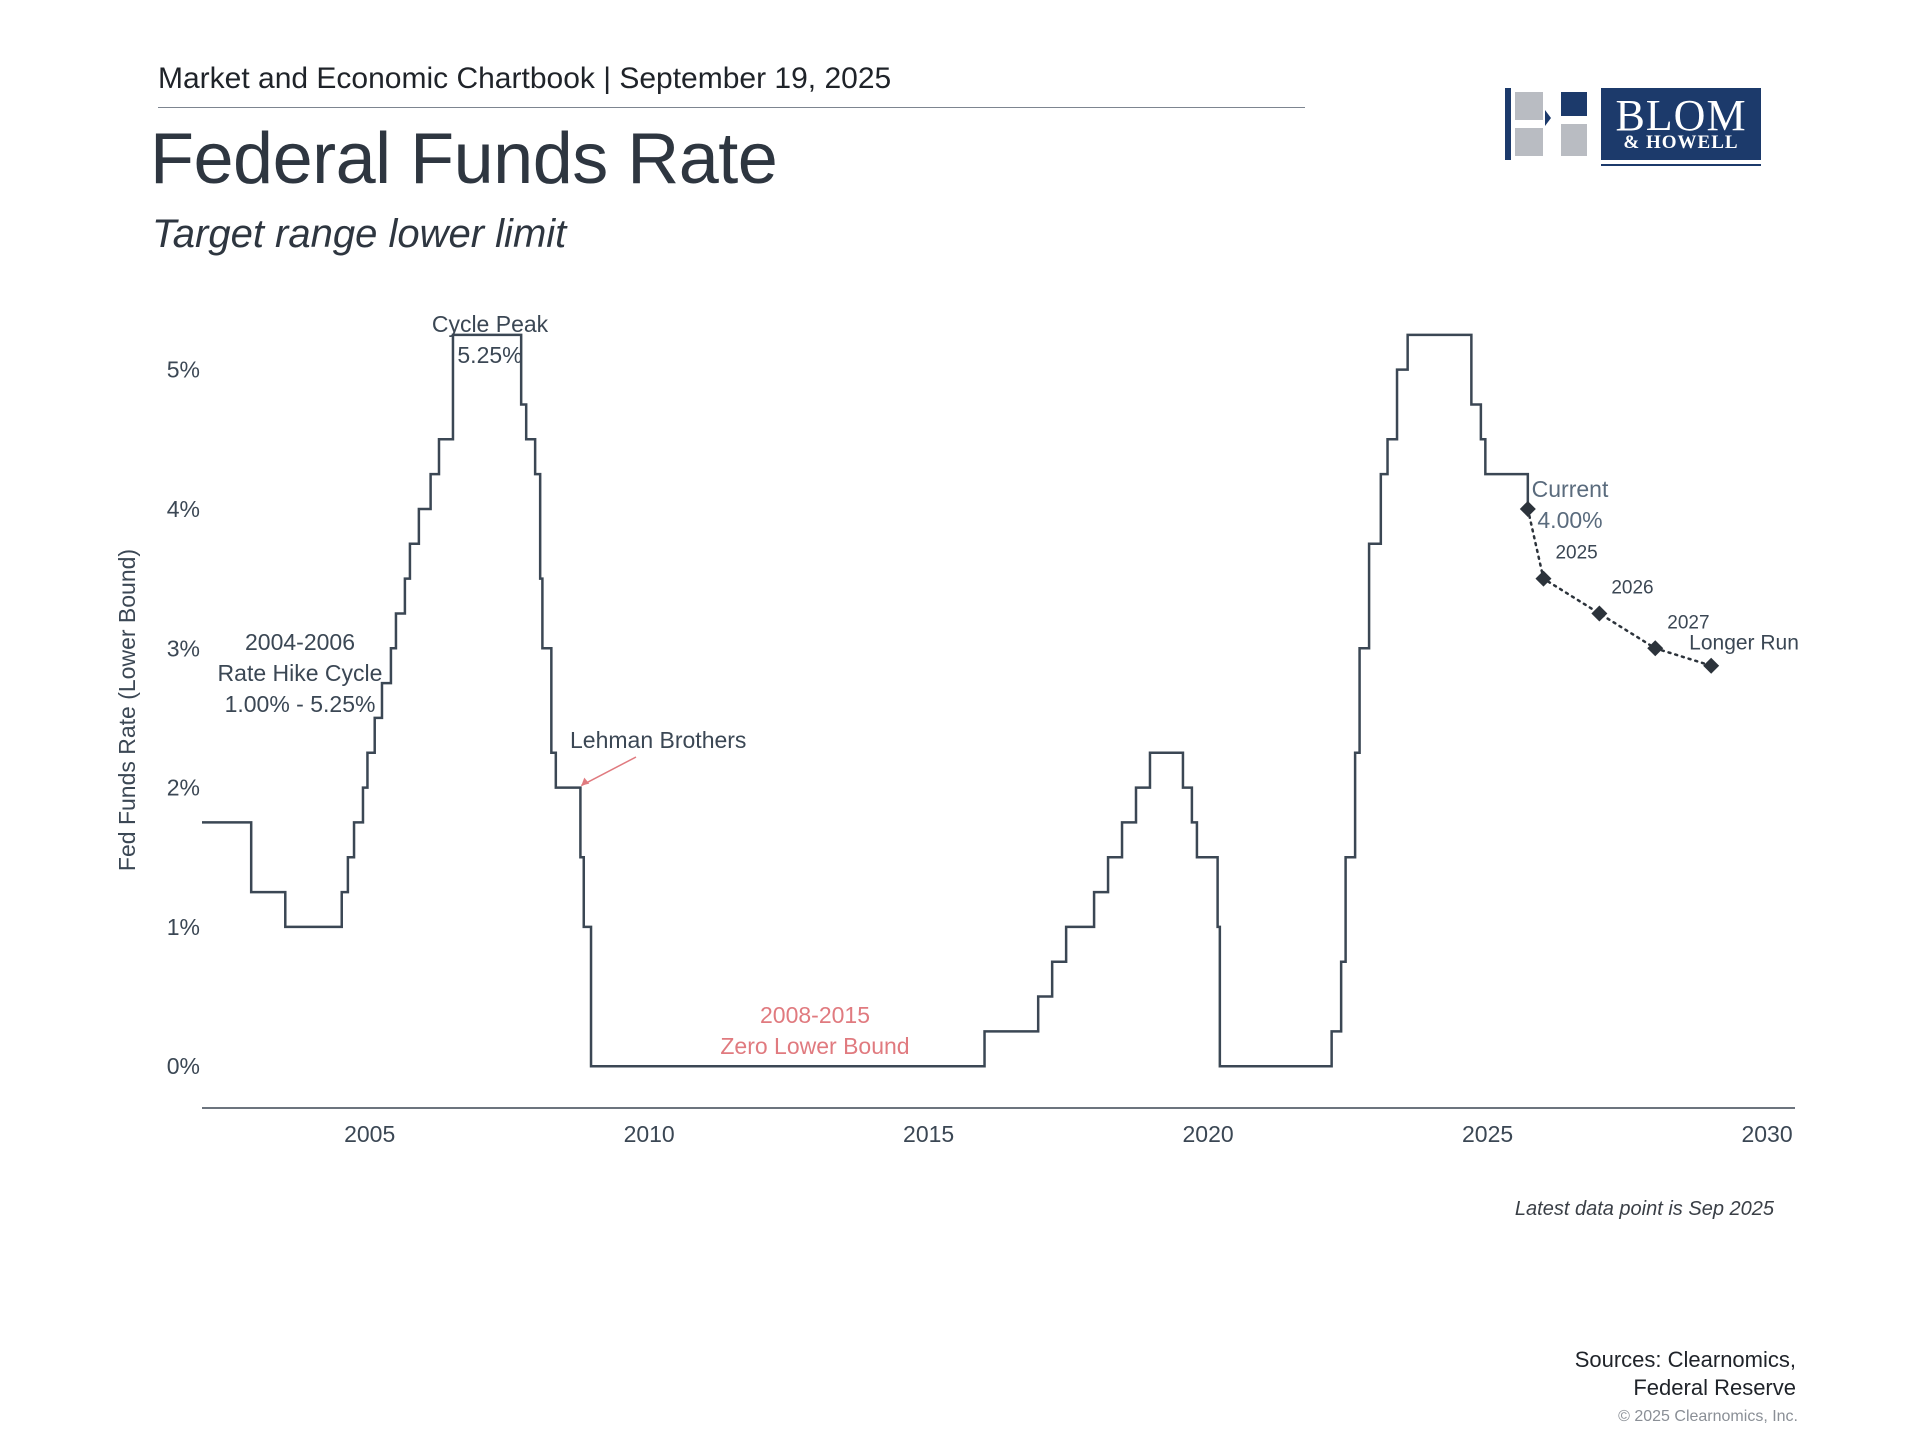 Image resolution: width=1920 pixels, height=1440 pixels. Describe the element at coordinates (1576, 553) in the screenshot. I see `projection-label: 2025` at that location.